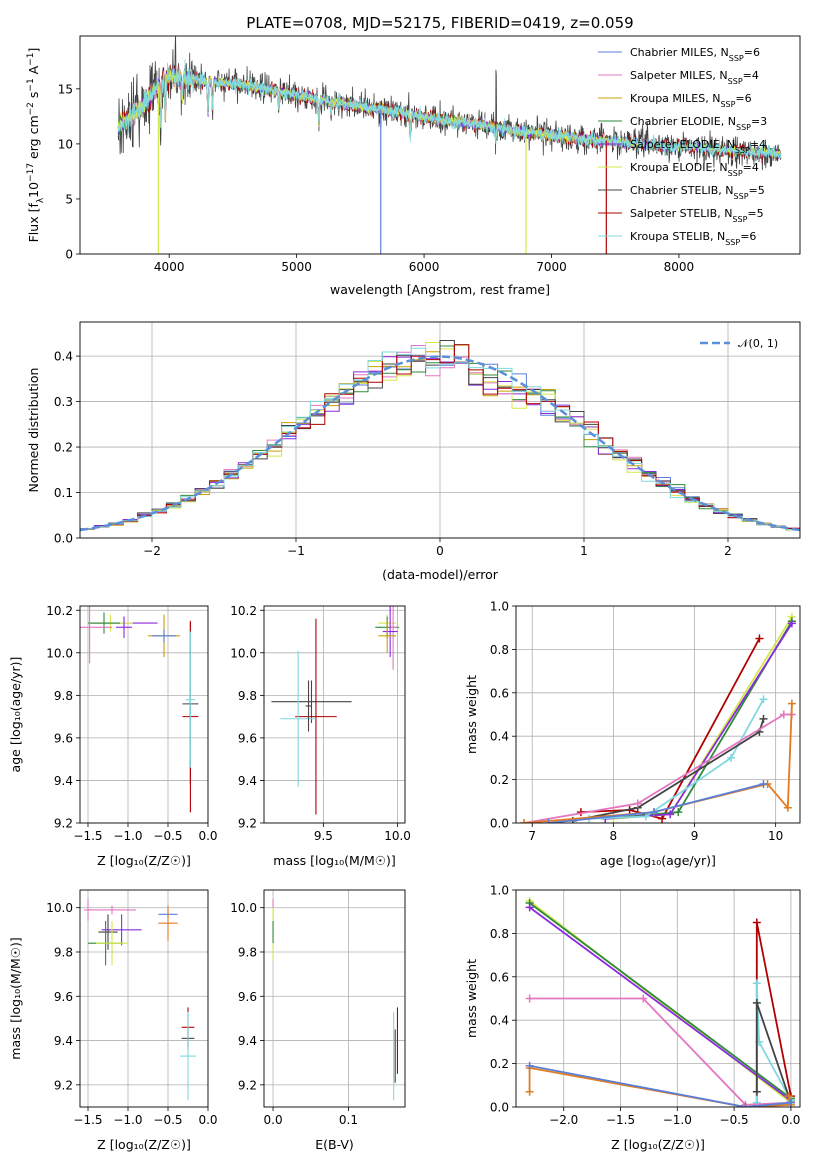 The image size is (819, 1170). What do you see at coordinates (41, 200) in the screenshot?
I see `y-axis-label-part: λ` at bounding box center [41, 200].